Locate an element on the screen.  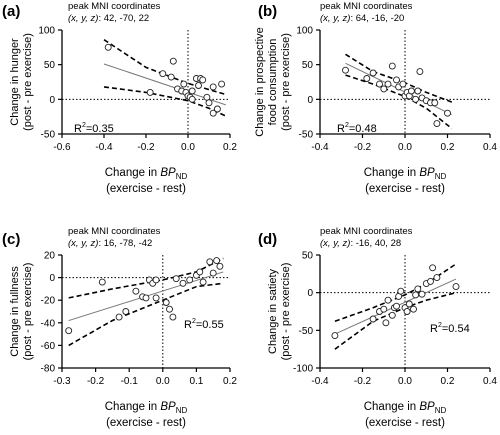
y-tick-label: -20 is located at coordinates (48, 301).